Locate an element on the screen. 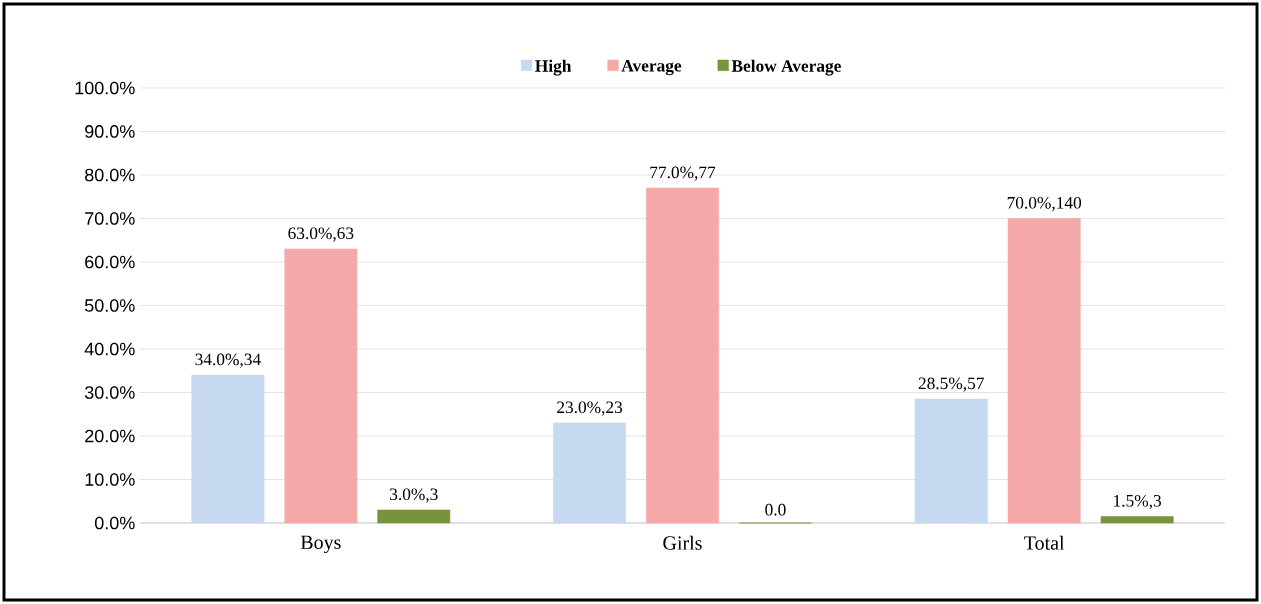 The width and height of the screenshot is (1261, 604). data-label: 70.0%,140 is located at coordinates (1044, 204).